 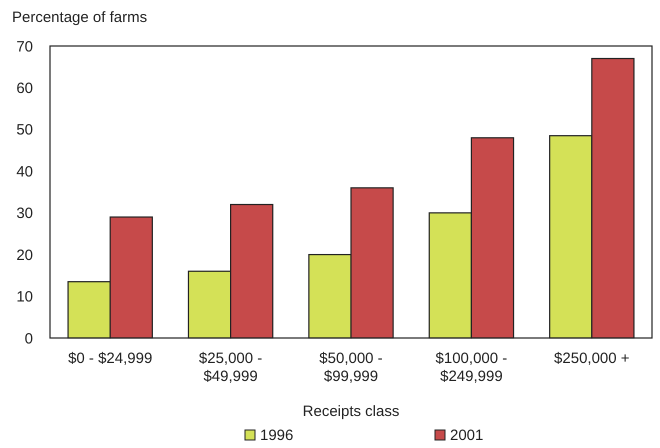 What do you see at coordinates (467, 435) in the screenshot?
I see `legend-label: 2001` at bounding box center [467, 435].